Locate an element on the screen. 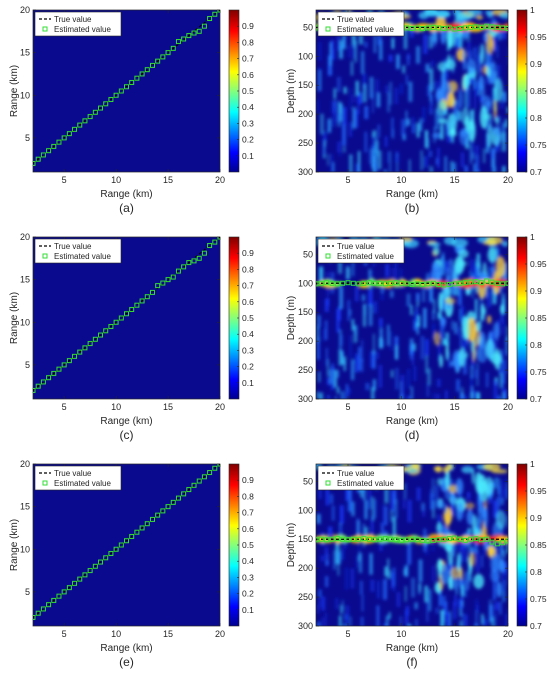 This screenshot has height=679, width=550. y-axis-label: Range (km) is located at coordinates (14, 318).